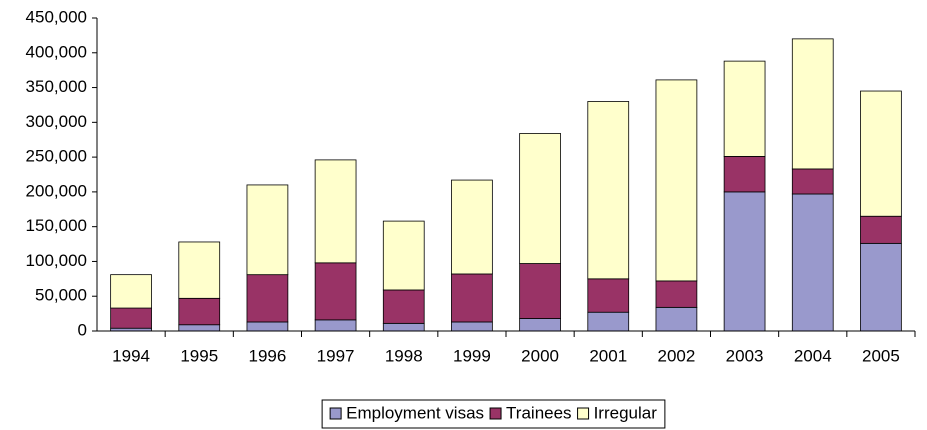 This screenshot has height=430, width=927. Describe the element at coordinates (626, 412) in the screenshot. I see `legend-label: Irregular` at that location.